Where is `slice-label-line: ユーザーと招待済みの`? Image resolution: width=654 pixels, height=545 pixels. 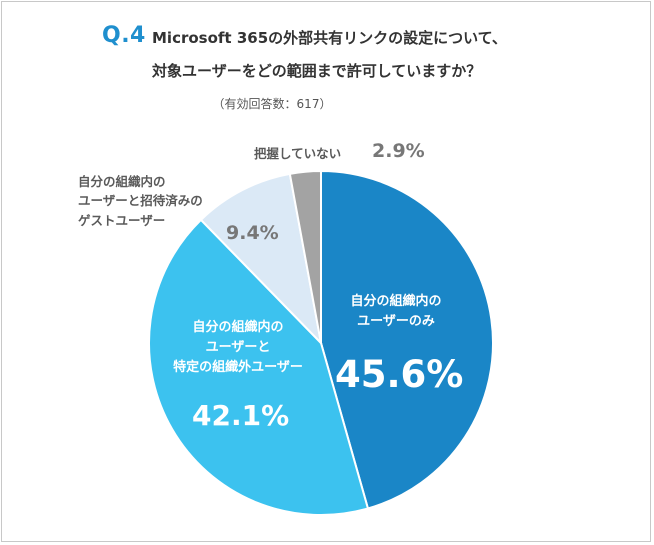 slice-label-line: ユーザーと招待済みの is located at coordinates (140, 201).